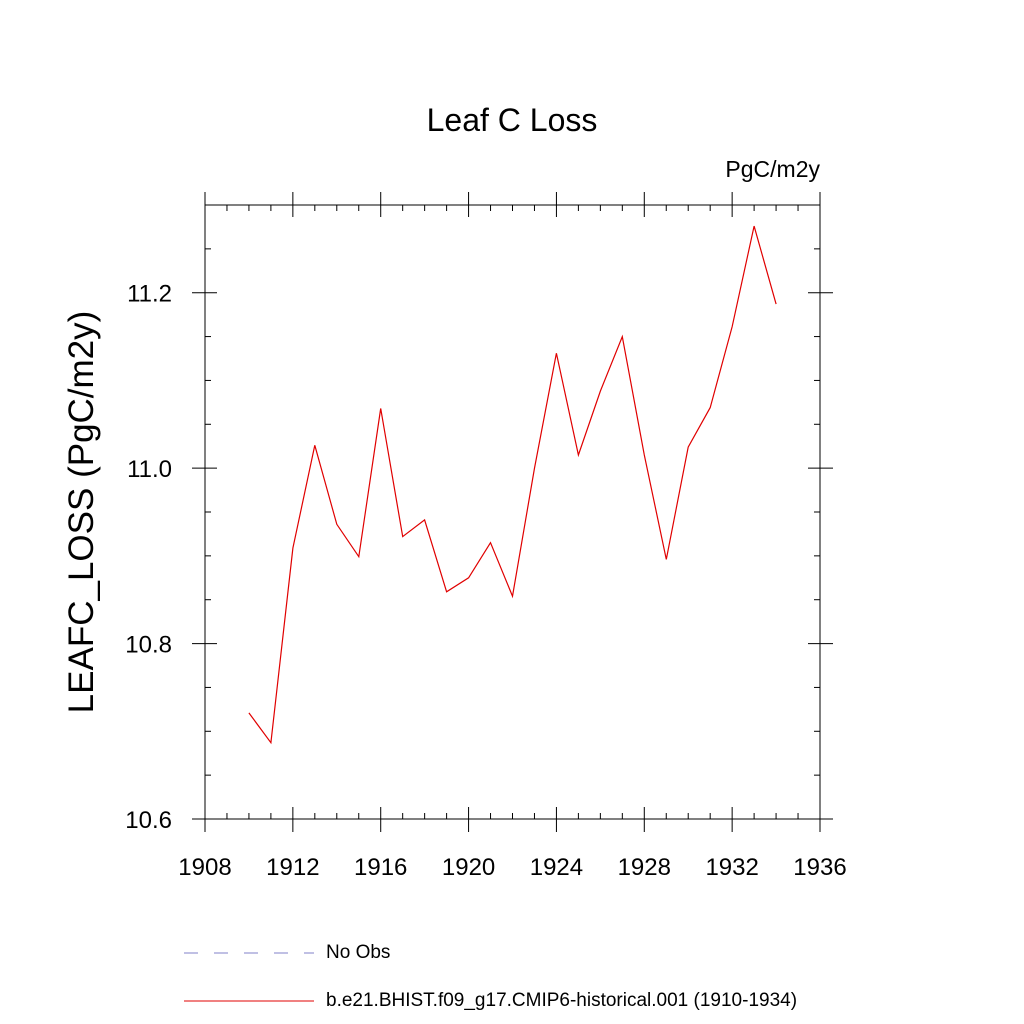 The image size is (1024, 1024). What do you see at coordinates (380, 867) in the screenshot?
I see `x-tick-label: 1916` at bounding box center [380, 867].